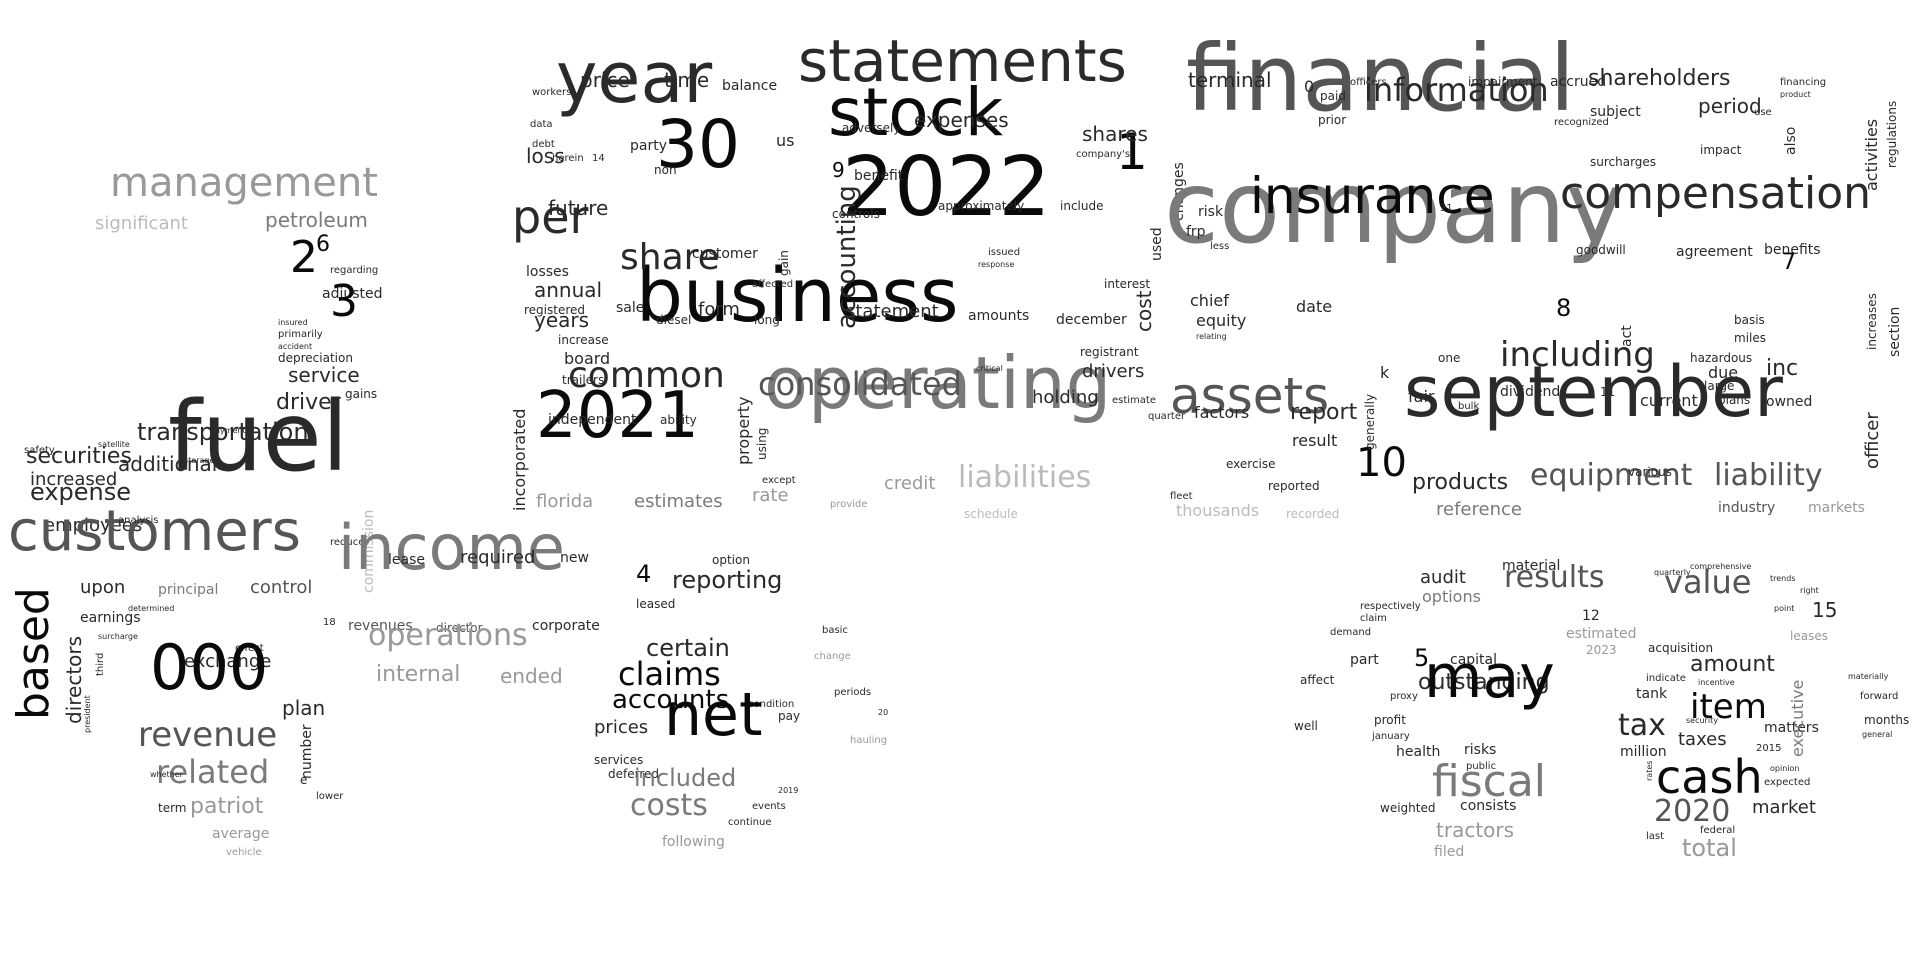 The image size is (1920, 960). What do you see at coordinates (1627, 335) in the screenshot?
I see `word-act: act` at bounding box center [1627, 335].